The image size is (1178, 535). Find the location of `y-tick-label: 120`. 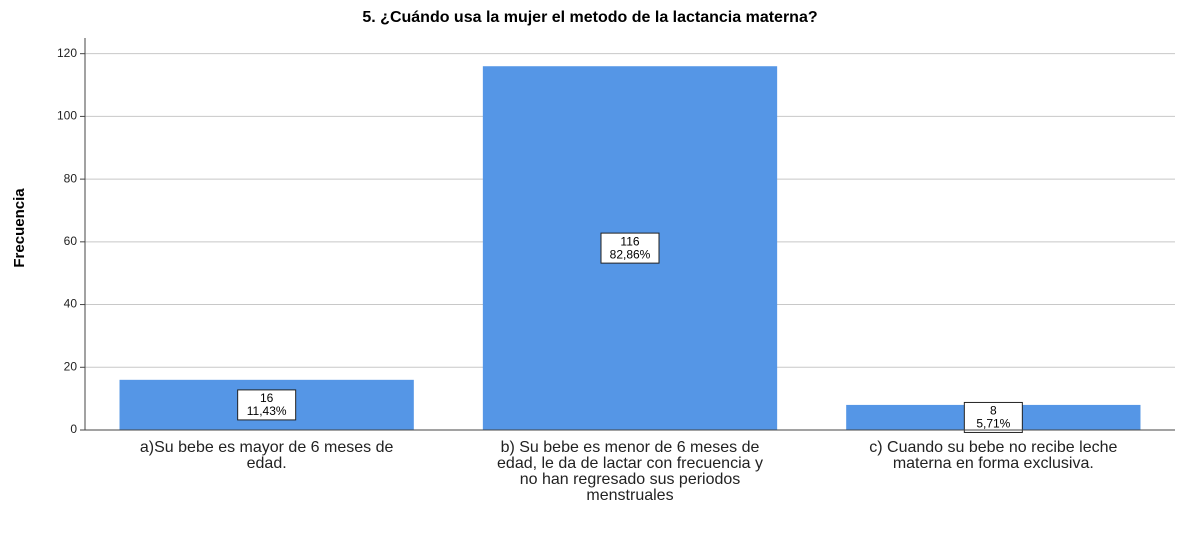

y-tick-label: 120 is located at coordinates (67, 53).